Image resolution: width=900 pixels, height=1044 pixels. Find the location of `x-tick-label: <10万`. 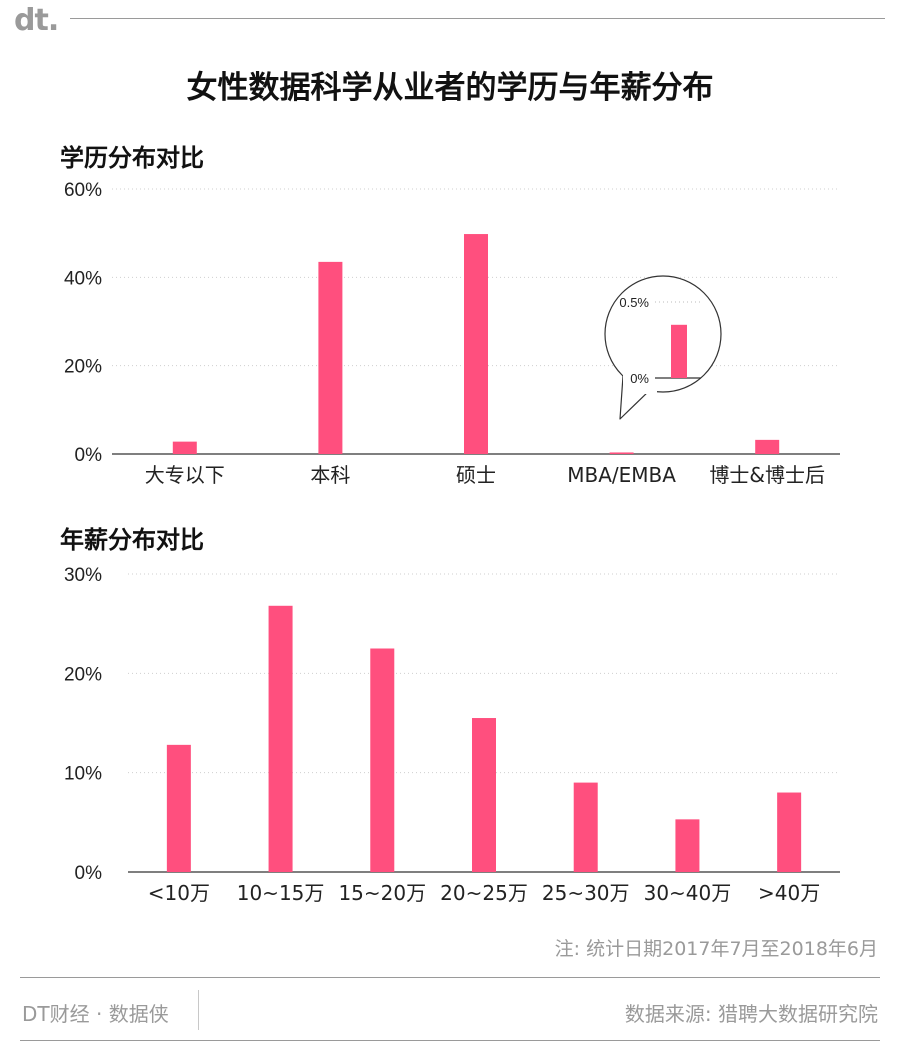

x-tick-label: <10万 is located at coordinates (179, 893).